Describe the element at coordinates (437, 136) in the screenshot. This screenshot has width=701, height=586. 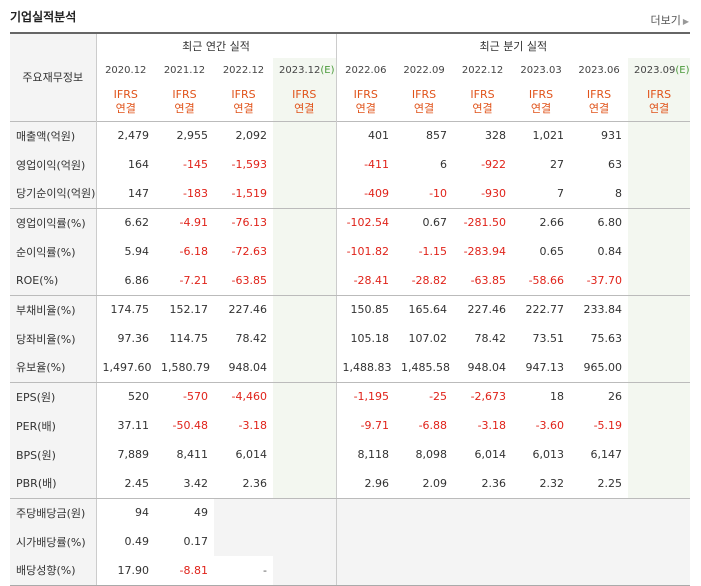
I see `value-cell: 857` at that location.